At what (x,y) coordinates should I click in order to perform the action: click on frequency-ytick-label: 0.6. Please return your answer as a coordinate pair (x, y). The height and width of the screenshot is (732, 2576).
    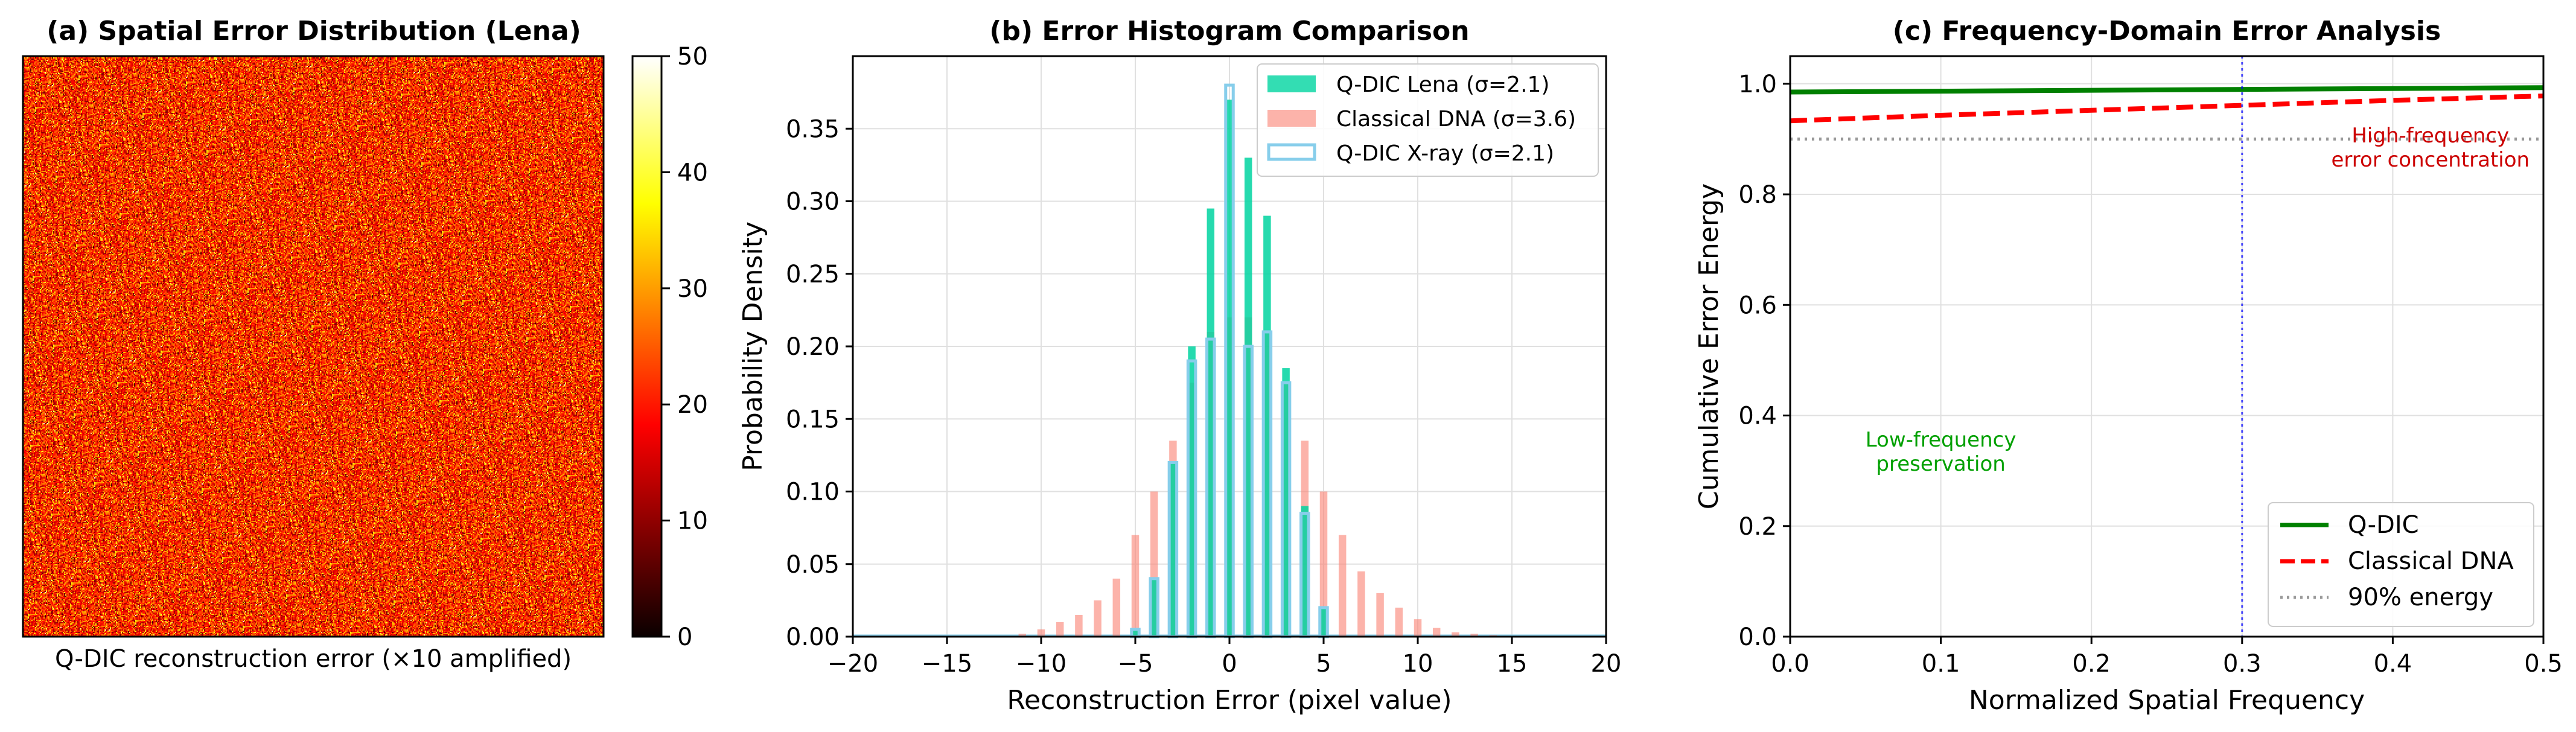
    Looking at the image, I should click on (1757, 305).